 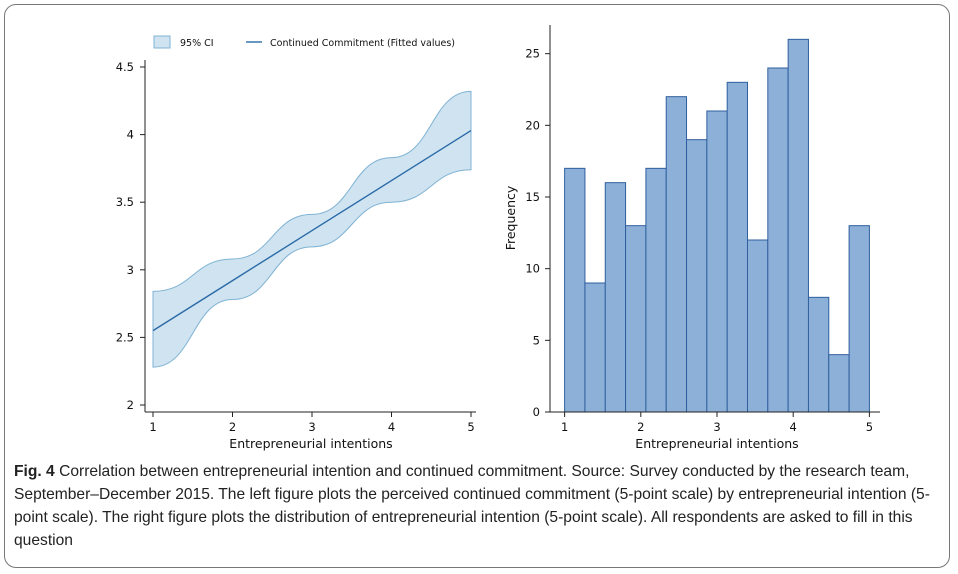 I want to click on y-tick-label: 3, so click(x=130, y=270).